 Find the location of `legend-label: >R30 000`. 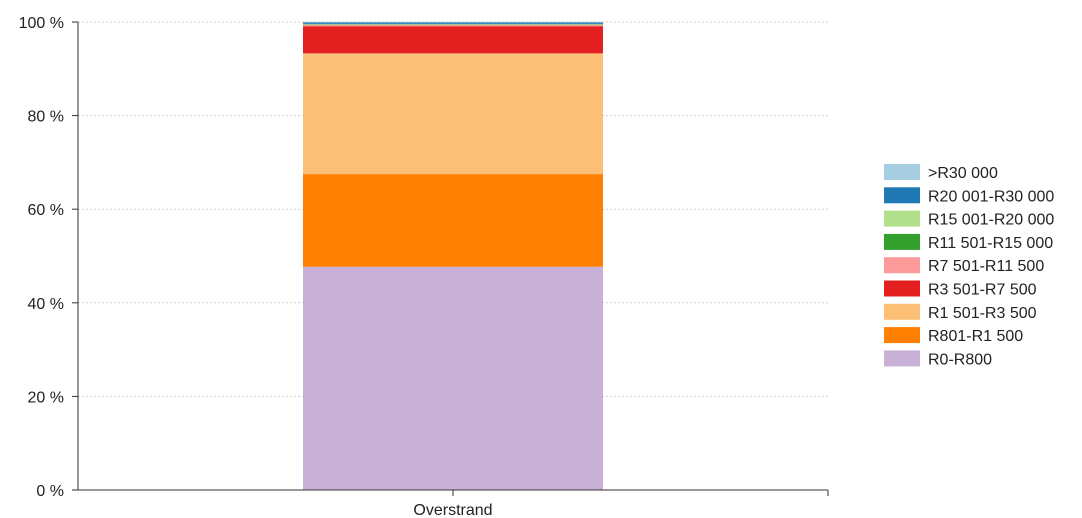

legend-label: >R30 000 is located at coordinates (963, 173).